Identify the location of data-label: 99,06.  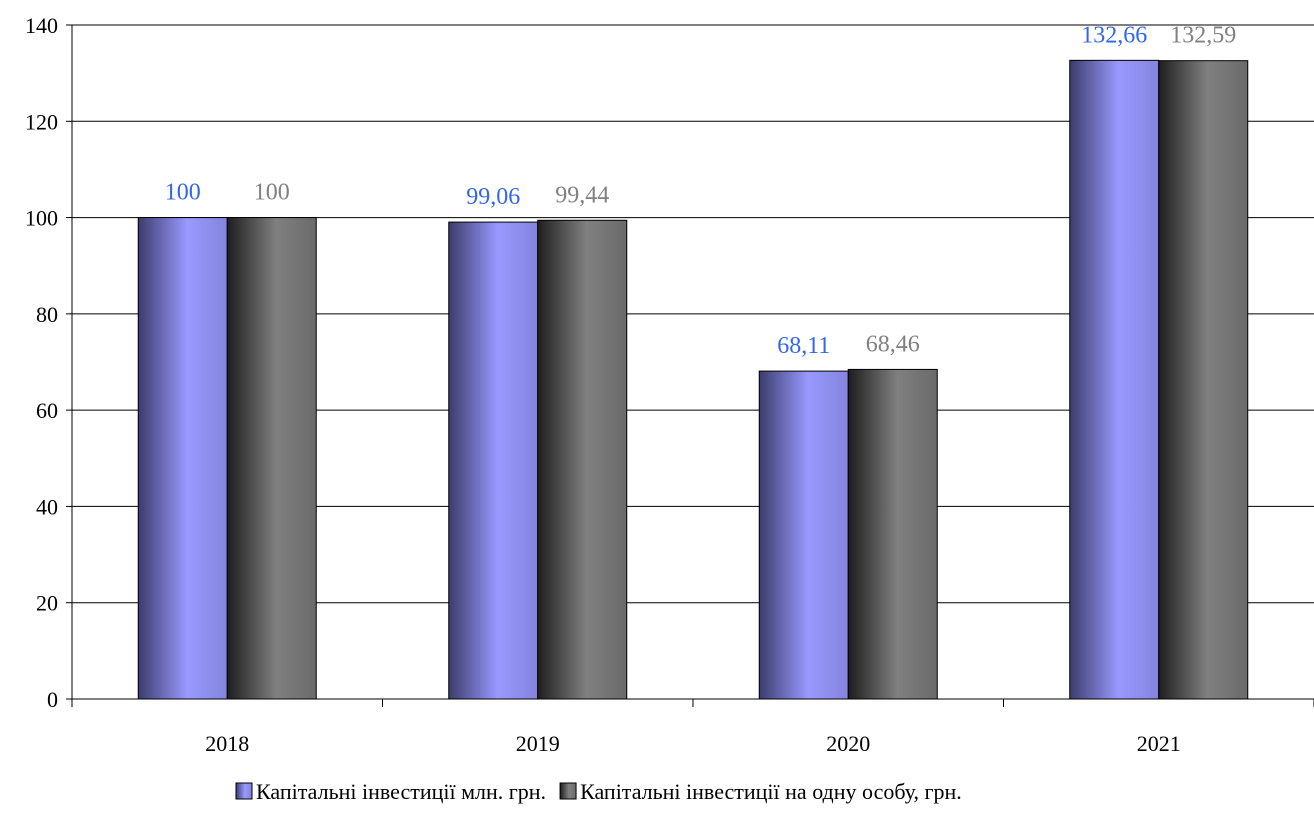
(493, 197).